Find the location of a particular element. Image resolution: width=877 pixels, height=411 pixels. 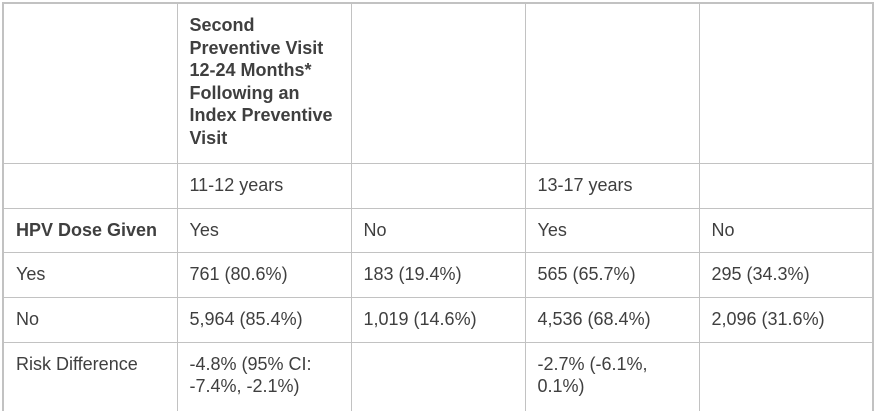

cell-dose-yes-1: Yes is located at coordinates (264, 230).